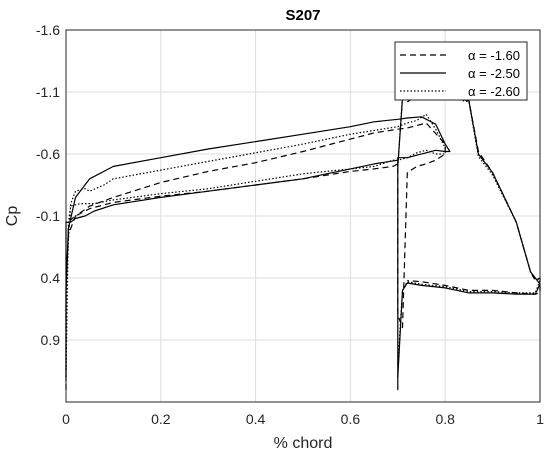  I want to click on x-tick-label: 0.4, so click(256, 419).